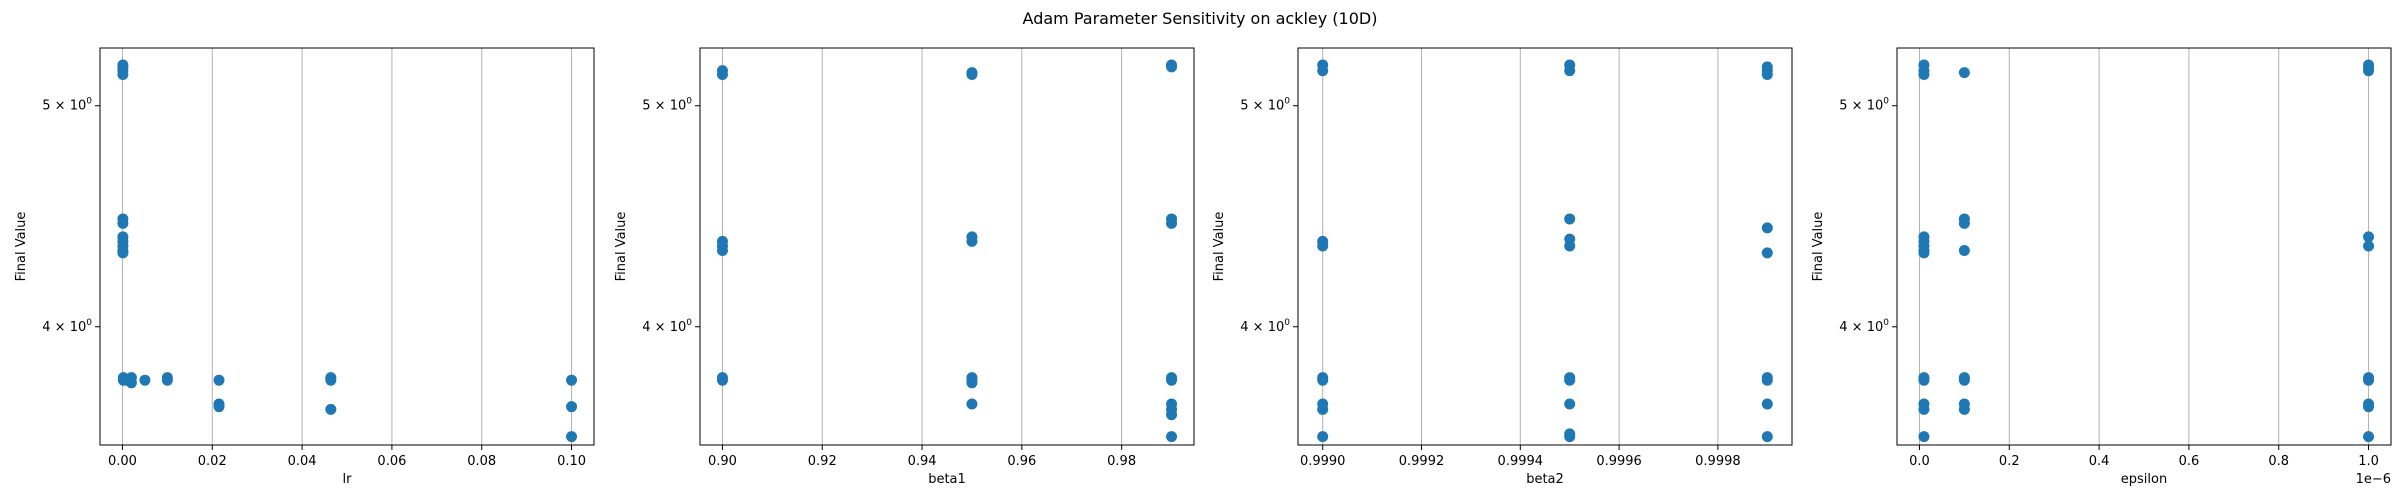  Describe the element at coordinates (1021, 461) in the screenshot. I see `x-tick-label: 0.96` at that location.